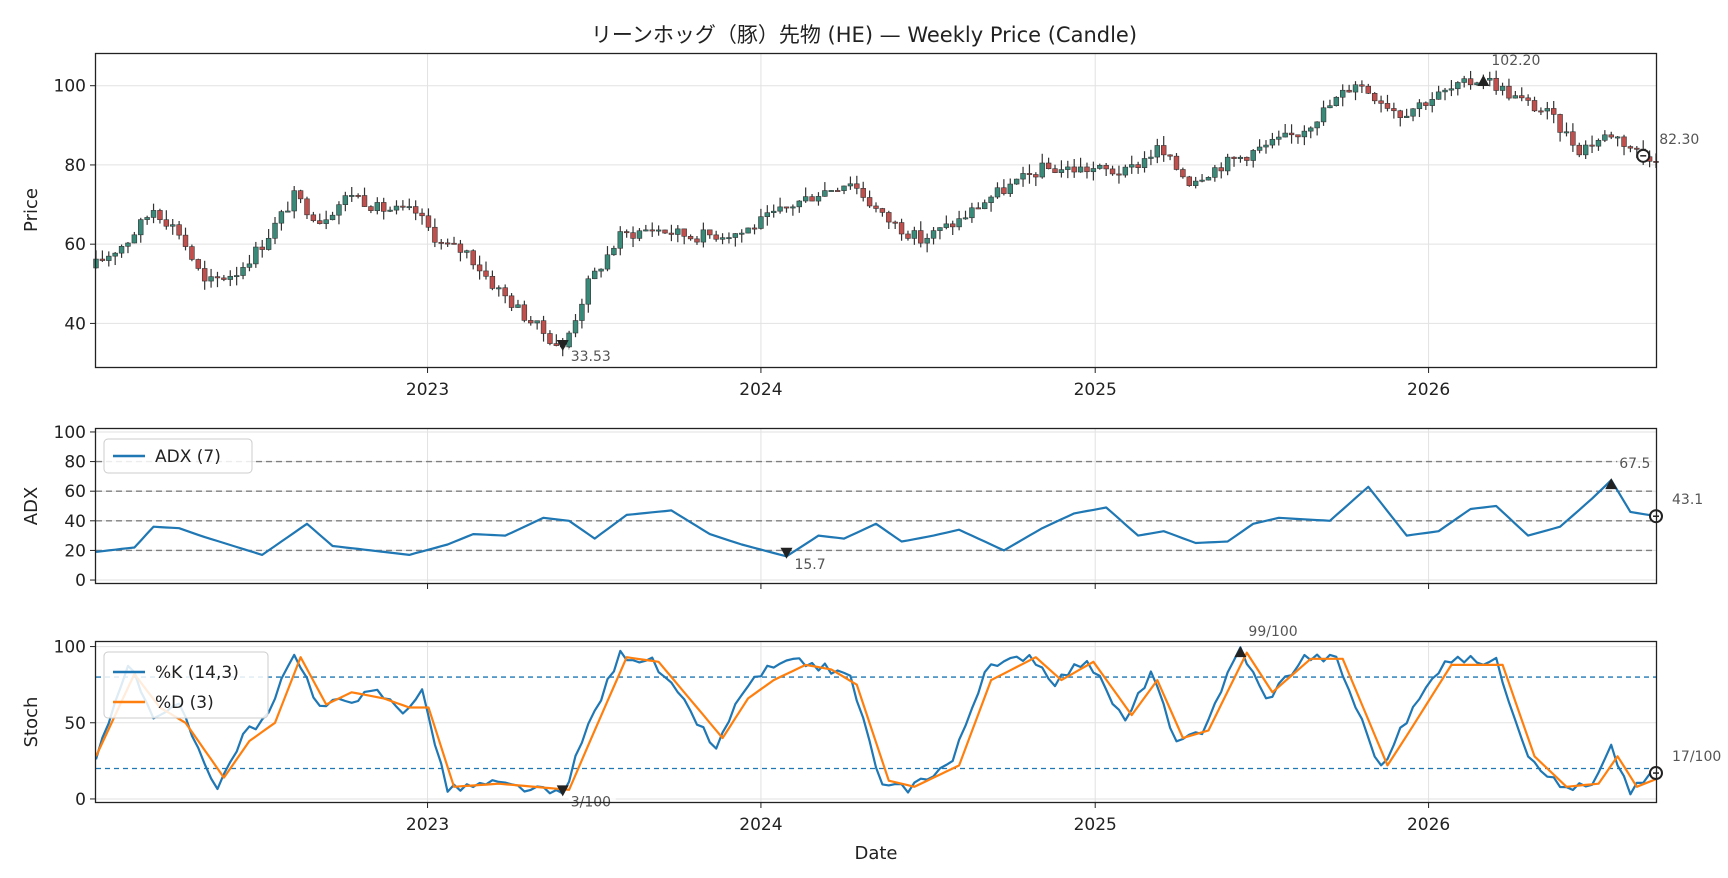 The image size is (1728, 878). I want to click on d-legend-label: %D (3), so click(184, 703).